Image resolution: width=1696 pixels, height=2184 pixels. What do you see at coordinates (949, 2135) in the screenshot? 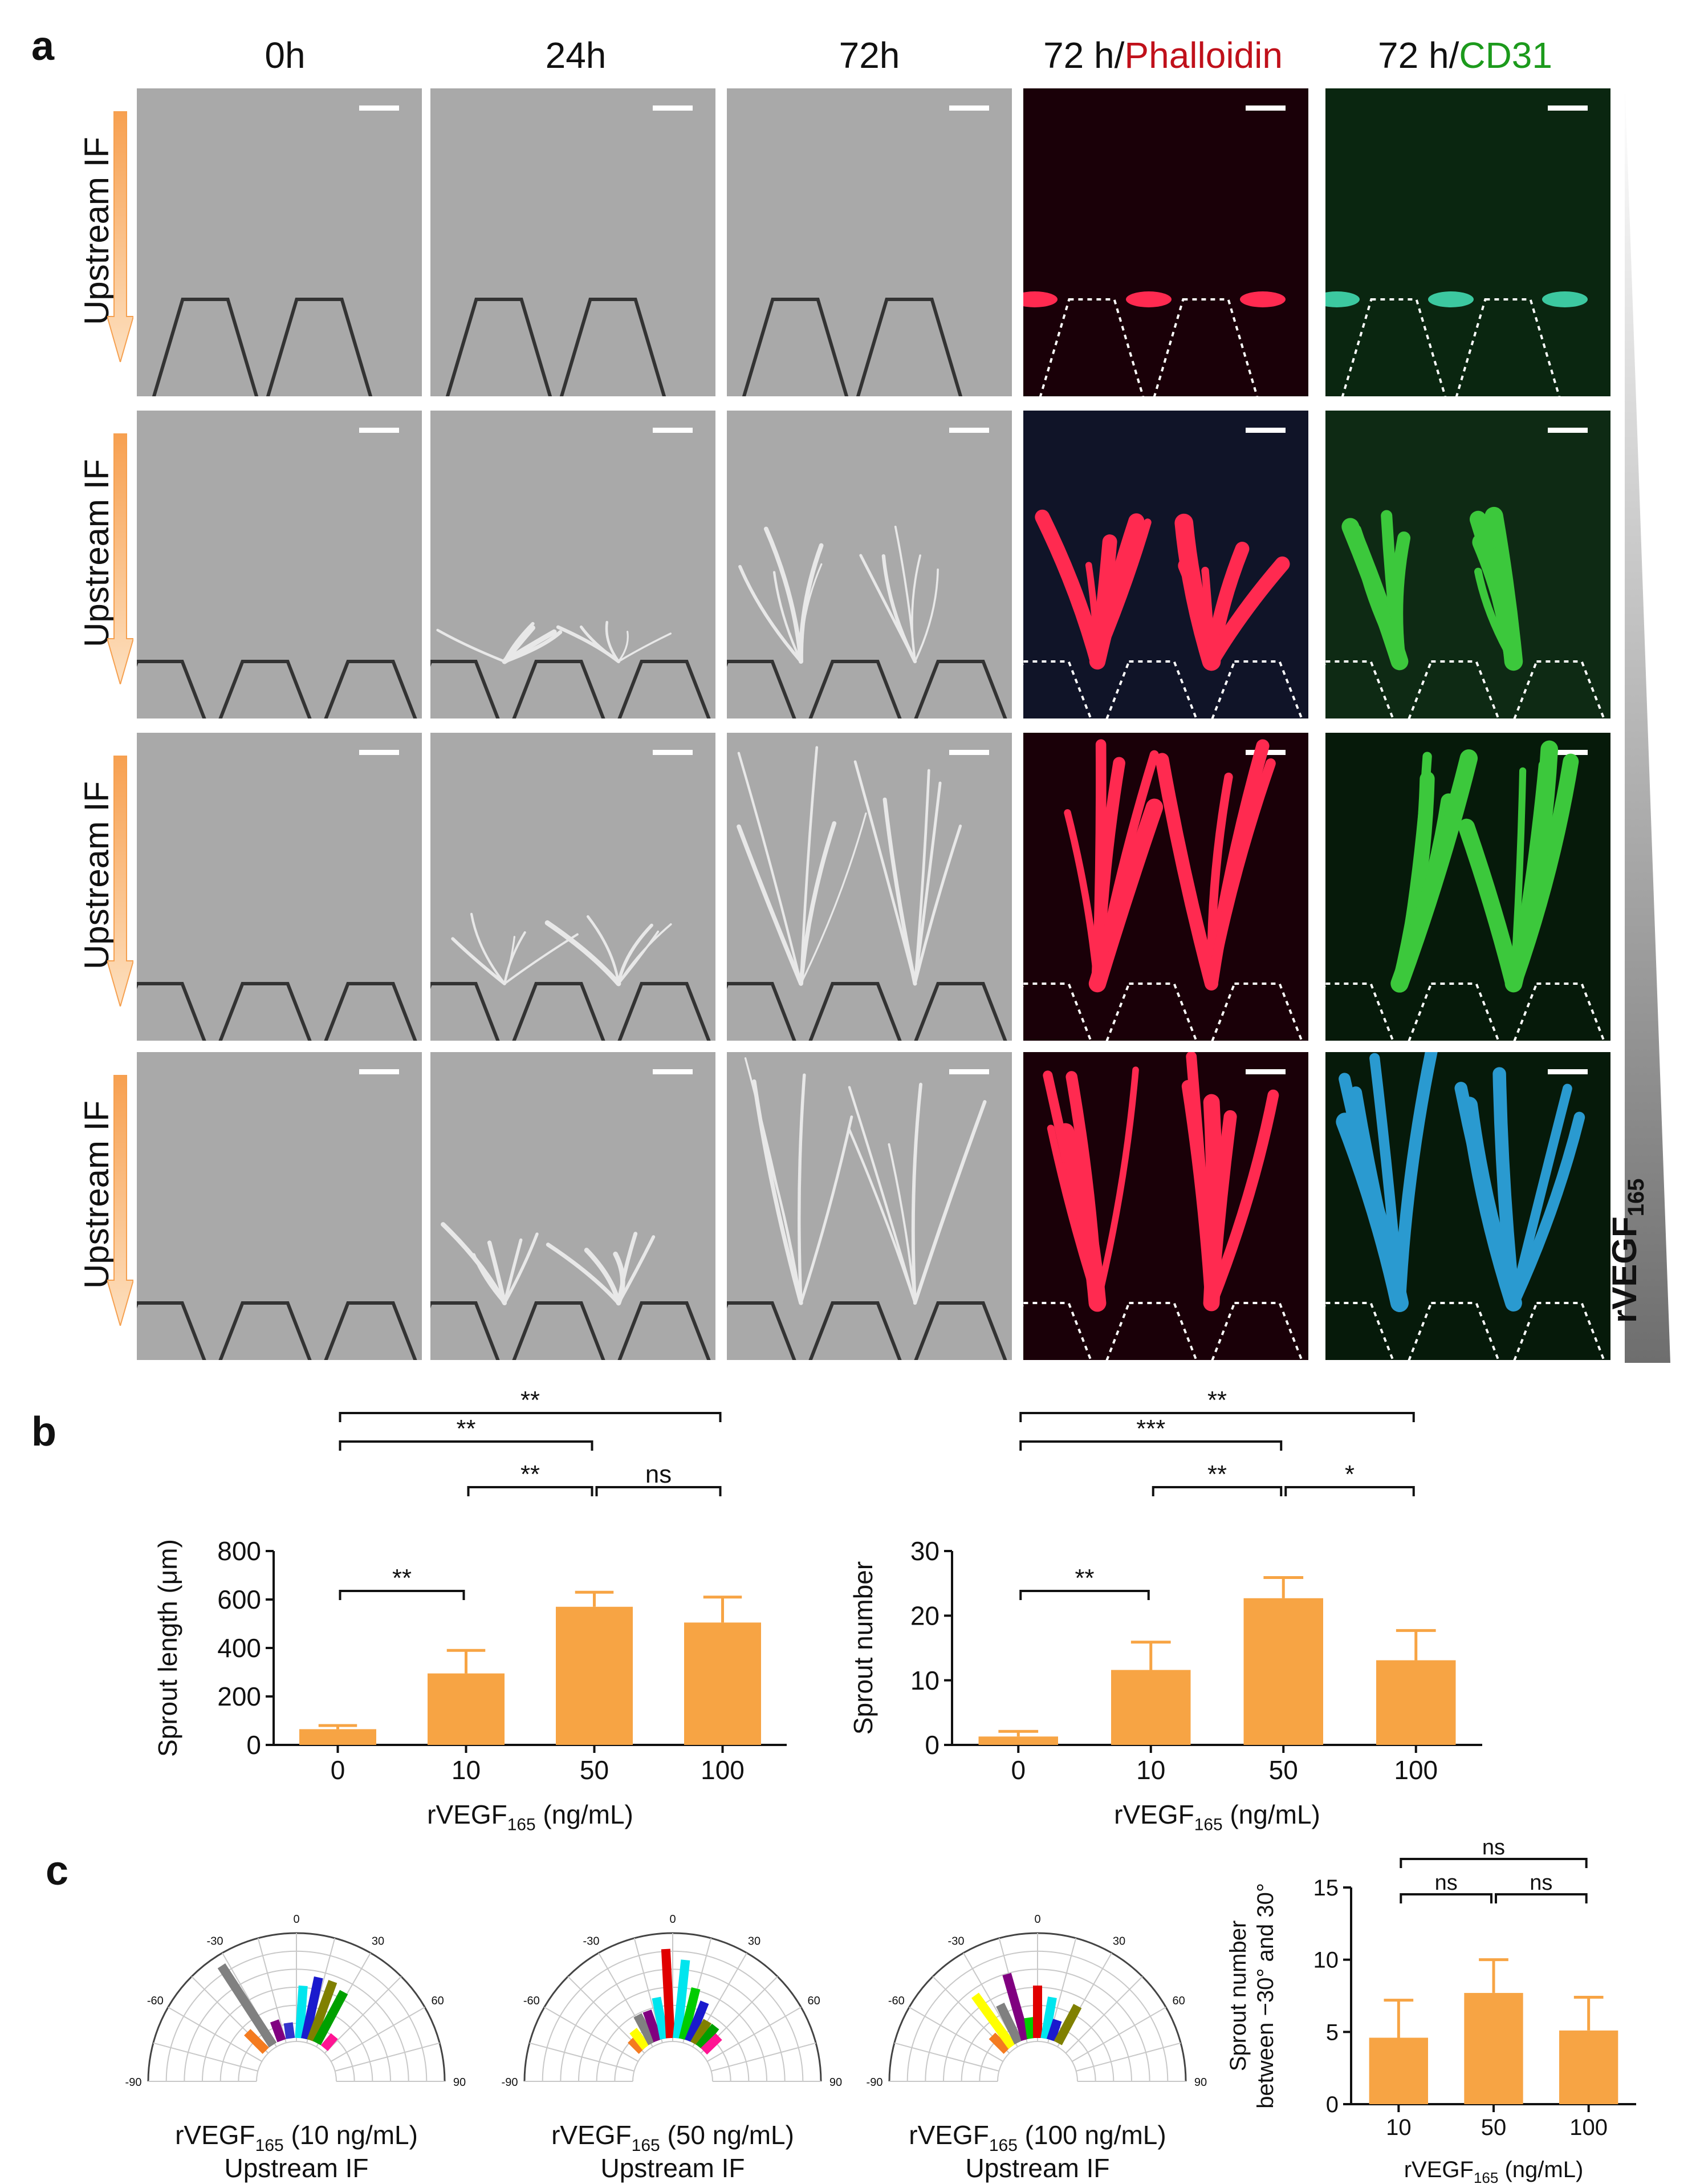
I see `polar-caption-main: rVEGF` at bounding box center [949, 2135].